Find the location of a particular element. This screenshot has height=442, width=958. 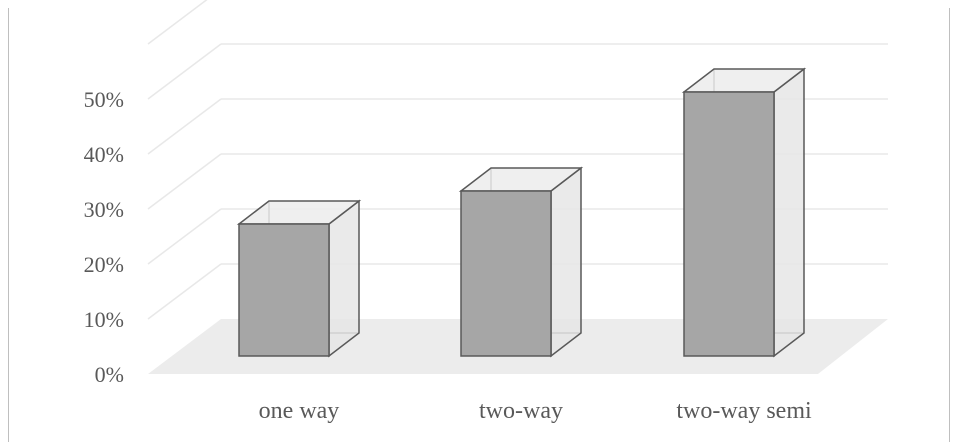

y-tick-label: 20% is located at coordinates (104, 264).